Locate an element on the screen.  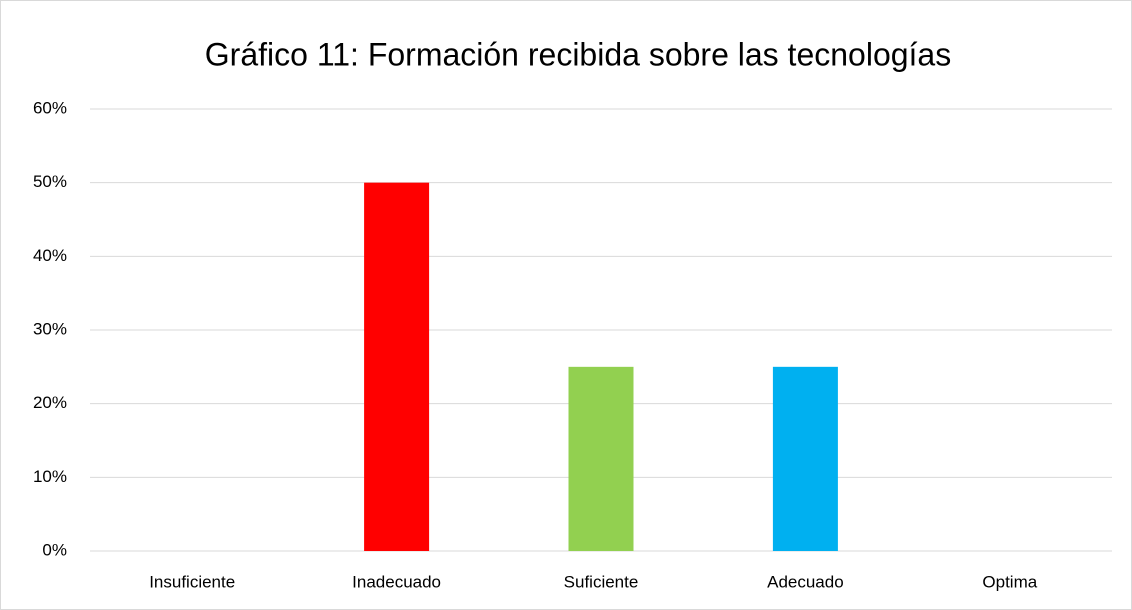
x-tick-label: Optima is located at coordinates (1009, 581).